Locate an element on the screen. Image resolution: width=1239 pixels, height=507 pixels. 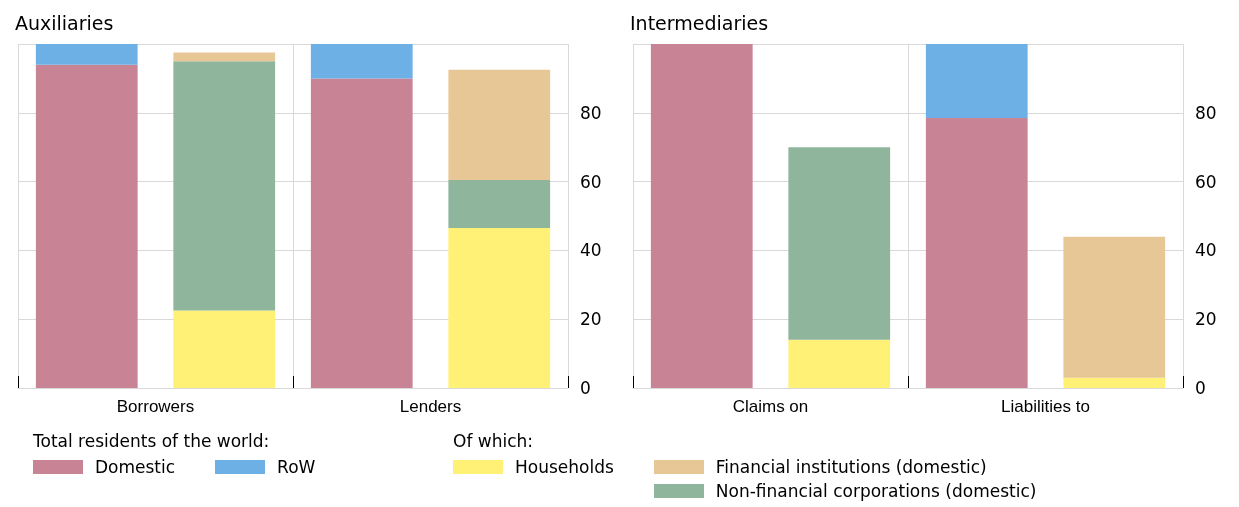
legend-title: Total residents of the world: is located at coordinates (152, 442).